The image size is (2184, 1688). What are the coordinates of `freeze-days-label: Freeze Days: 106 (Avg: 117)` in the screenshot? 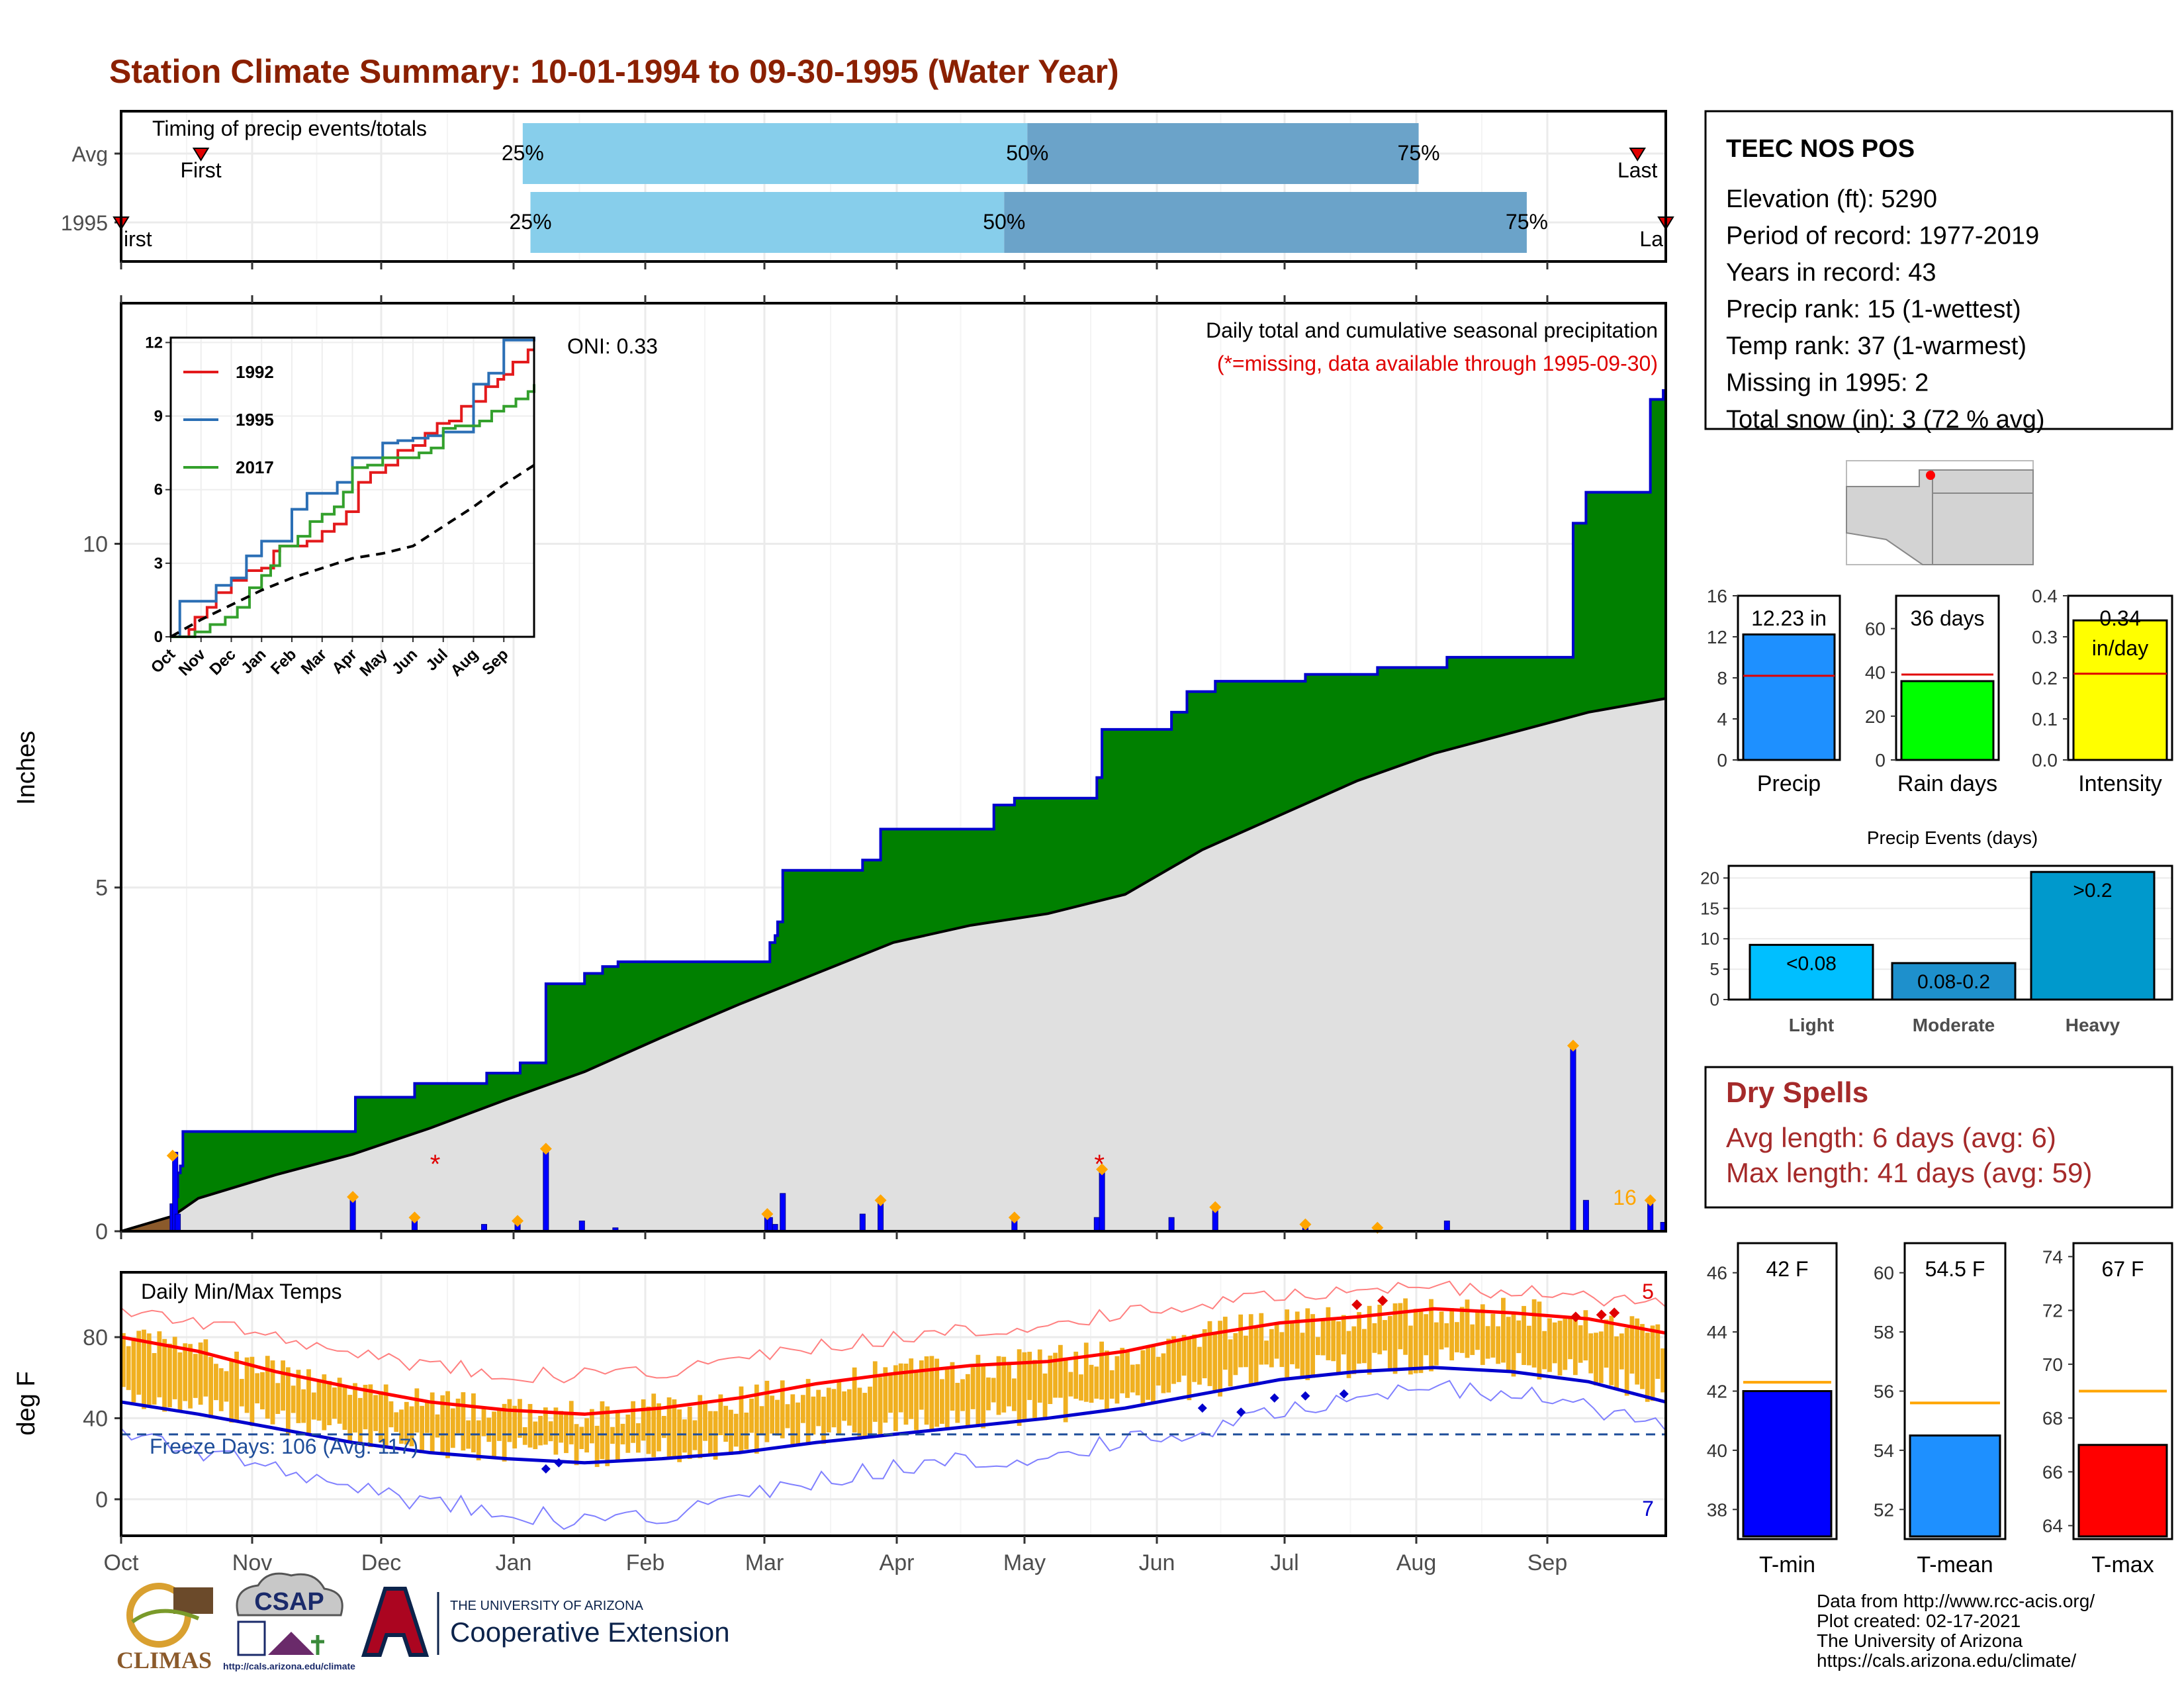 It's located at (284, 1446).